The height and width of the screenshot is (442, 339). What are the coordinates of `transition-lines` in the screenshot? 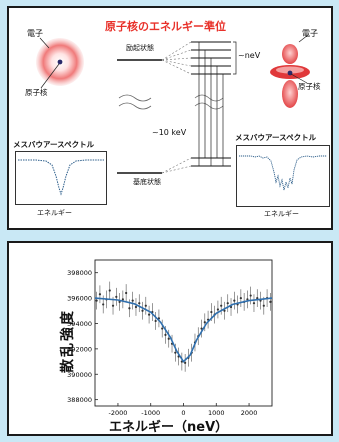 It's located at (211, 104).